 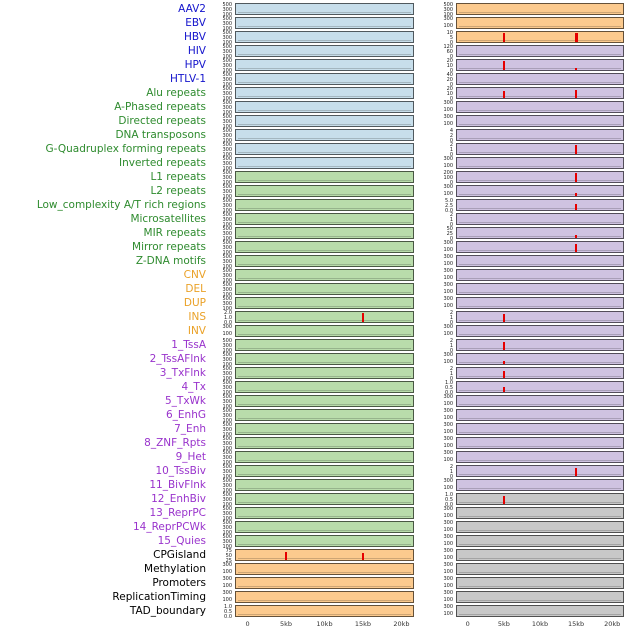 What do you see at coordinates (315, 388) in the screenshot?
I see `track-row: 4_Tx 500 300 100 1.0 0.5 0.0` at bounding box center [315, 388].